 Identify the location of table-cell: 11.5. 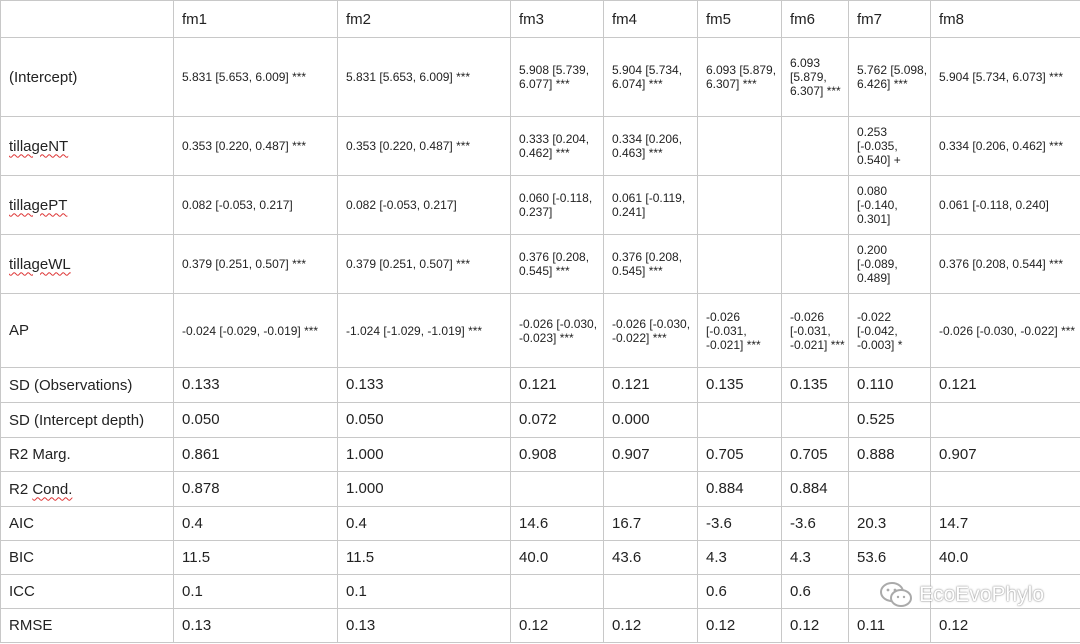
(424, 557).